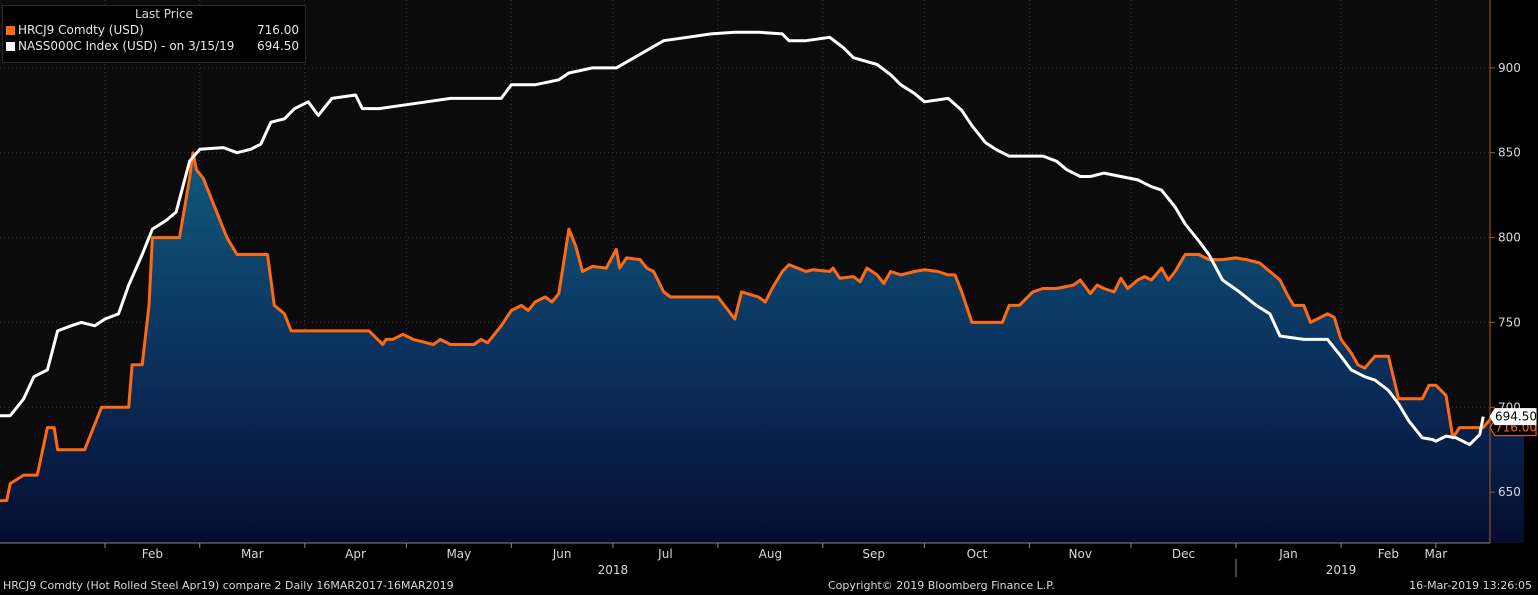 Image resolution: width=1538 pixels, height=595 pixels. What do you see at coordinates (355, 554) in the screenshot?
I see `x-tick-label: Apr` at bounding box center [355, 554].